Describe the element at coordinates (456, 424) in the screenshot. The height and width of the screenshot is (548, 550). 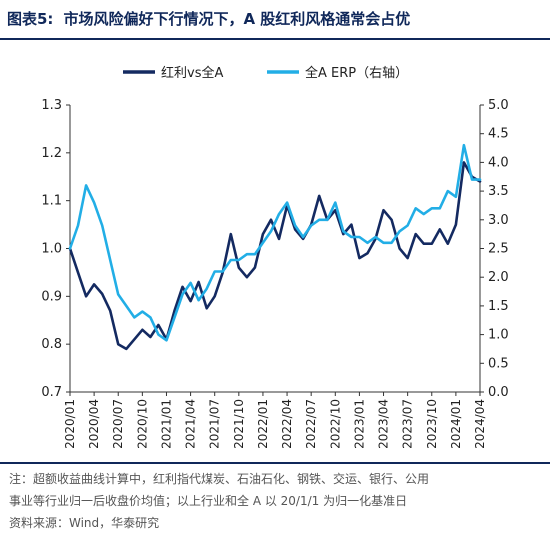
I see `x-tick-label: 2024/01` at that location.